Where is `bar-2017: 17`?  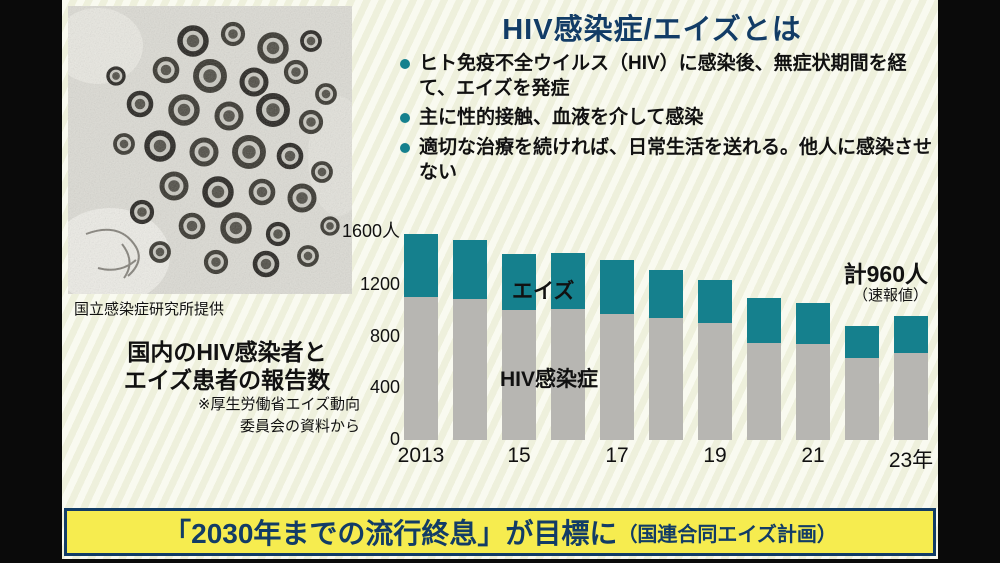
bar-2017: 17 is located at coordinates (617, 350).